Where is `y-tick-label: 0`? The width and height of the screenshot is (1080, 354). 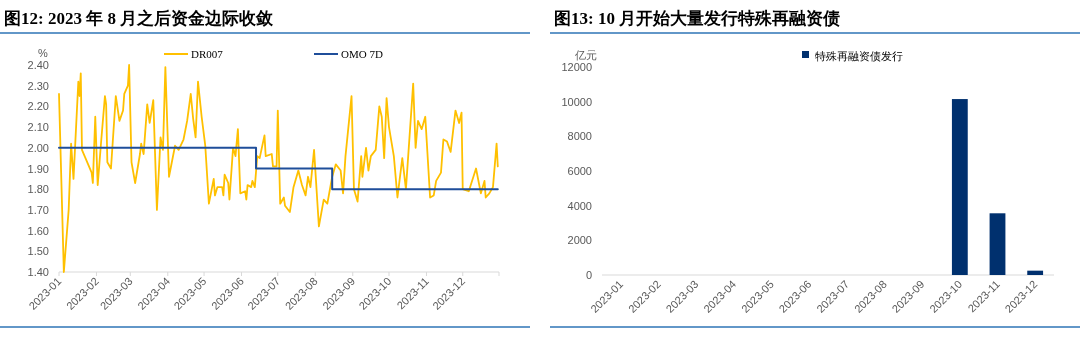 y-tick-label: 0 is located at coordinates (588, 275).